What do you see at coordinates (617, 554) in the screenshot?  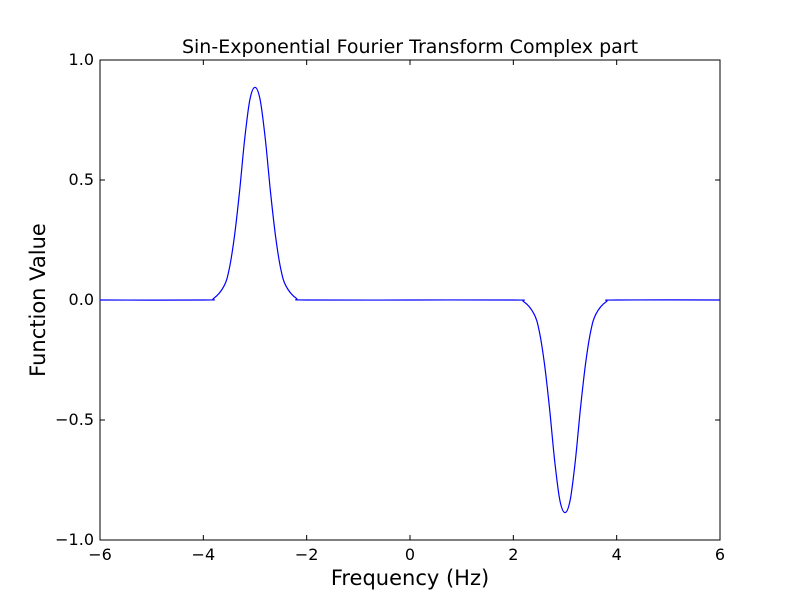 I see `x-tick-label: 4` at bounding box center [617, 554].